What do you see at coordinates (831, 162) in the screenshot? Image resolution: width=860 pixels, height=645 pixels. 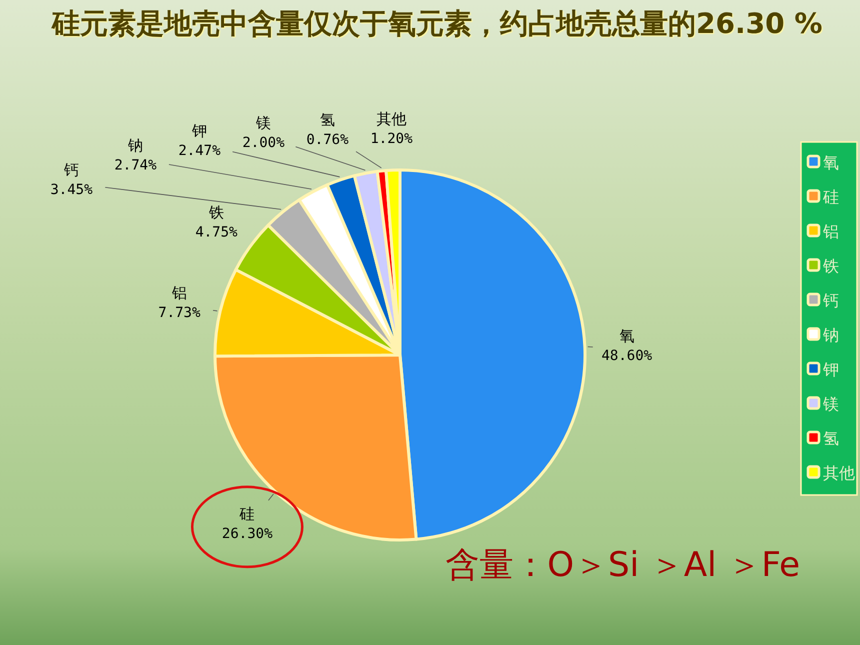 I see `legend-label: 氧` at bounding box center [831, 162].